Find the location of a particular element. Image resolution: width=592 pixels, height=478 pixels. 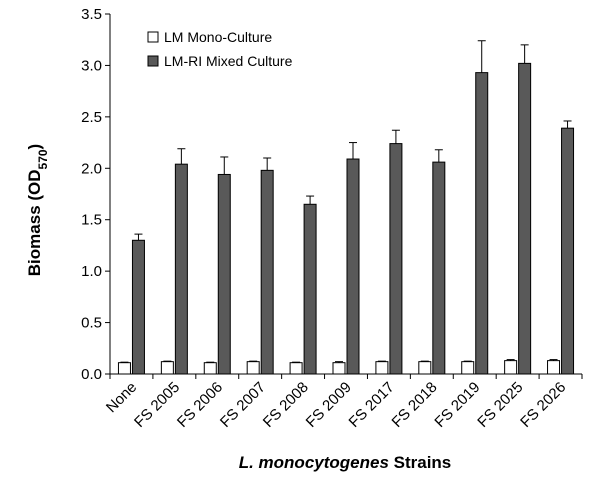

y-axis-title: Biomass (OD570) is located at coordinates (37, 210).